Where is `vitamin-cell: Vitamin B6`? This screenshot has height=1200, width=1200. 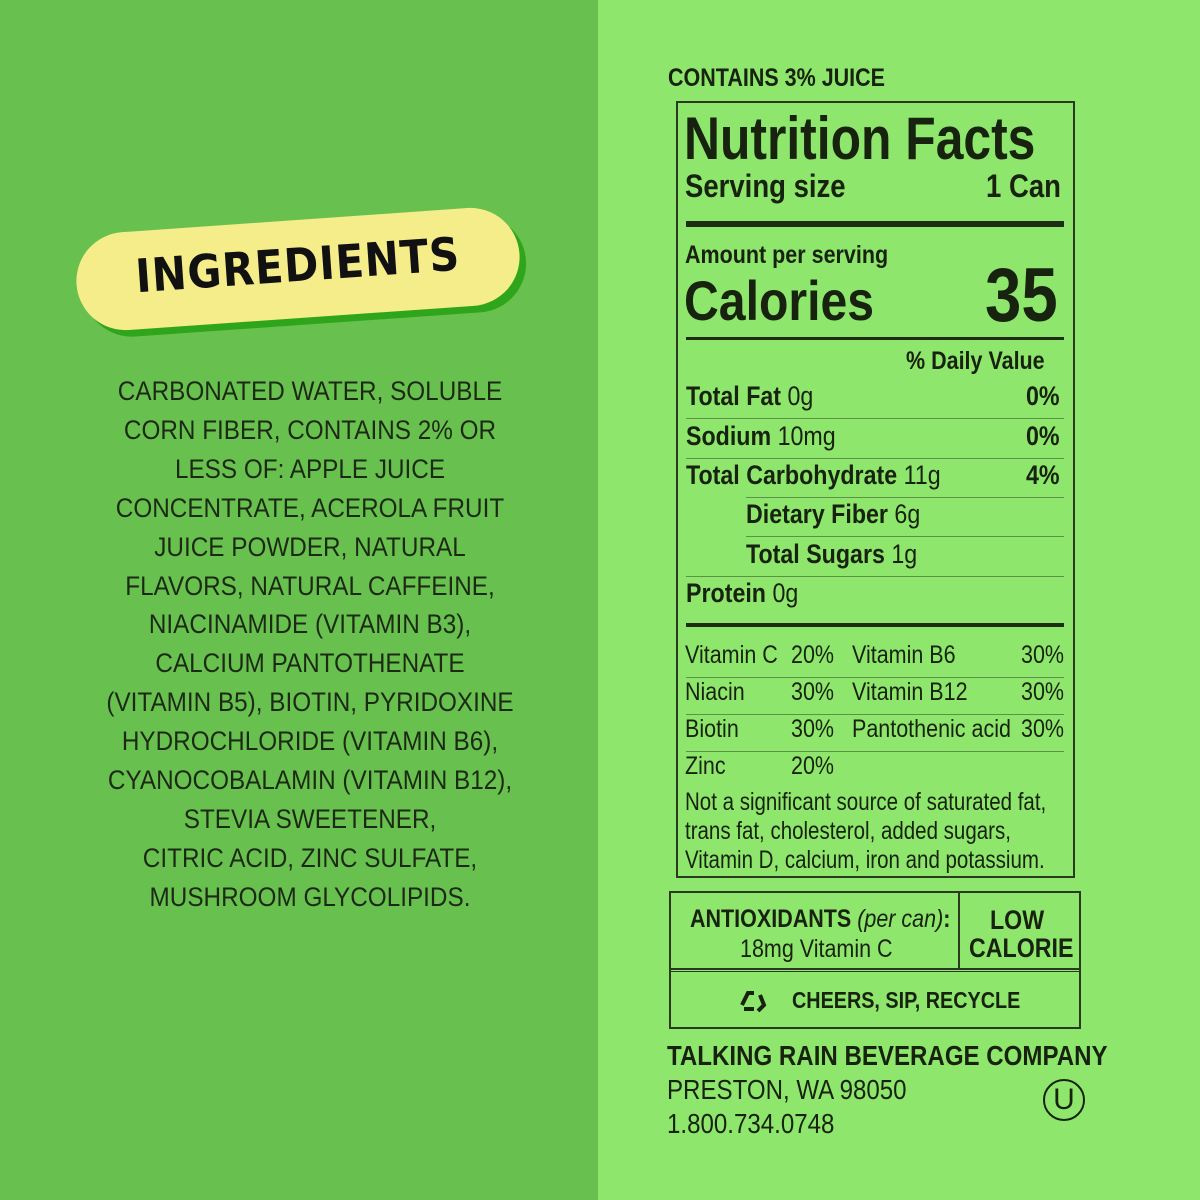
vitamin-cell: Vitamin B6 is located at coordinates (904, 655).